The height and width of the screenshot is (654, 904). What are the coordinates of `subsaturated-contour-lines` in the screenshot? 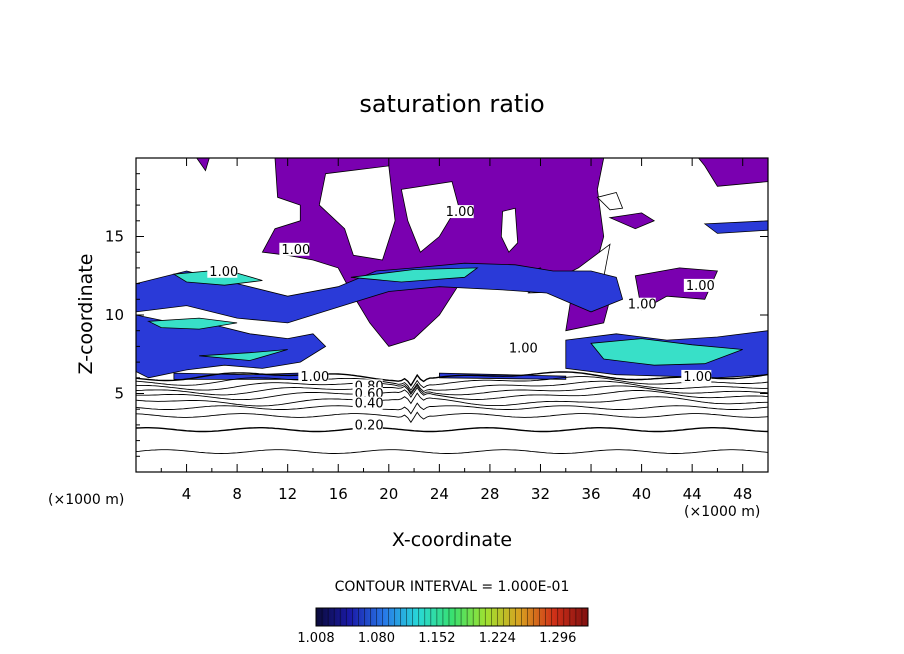 It's located at (452, 412).